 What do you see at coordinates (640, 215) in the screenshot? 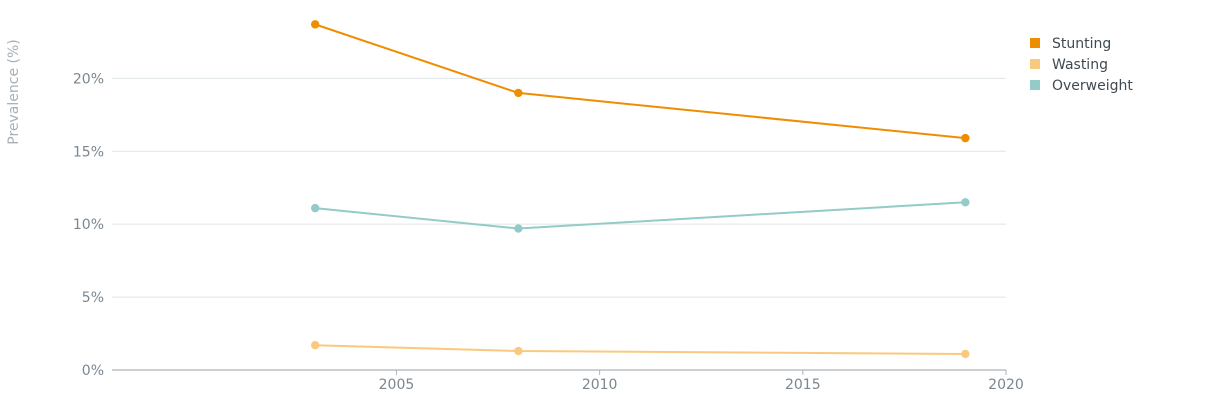
I see `series-overweight` at bounding box center [640, 215].